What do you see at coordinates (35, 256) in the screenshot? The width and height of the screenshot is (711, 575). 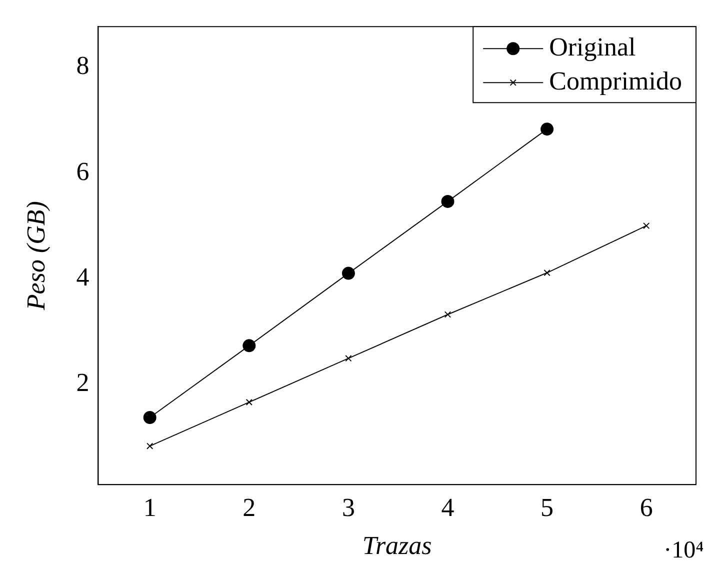 I see `y-axis-title: Peso (GB)` at bounding box center [35, 256].